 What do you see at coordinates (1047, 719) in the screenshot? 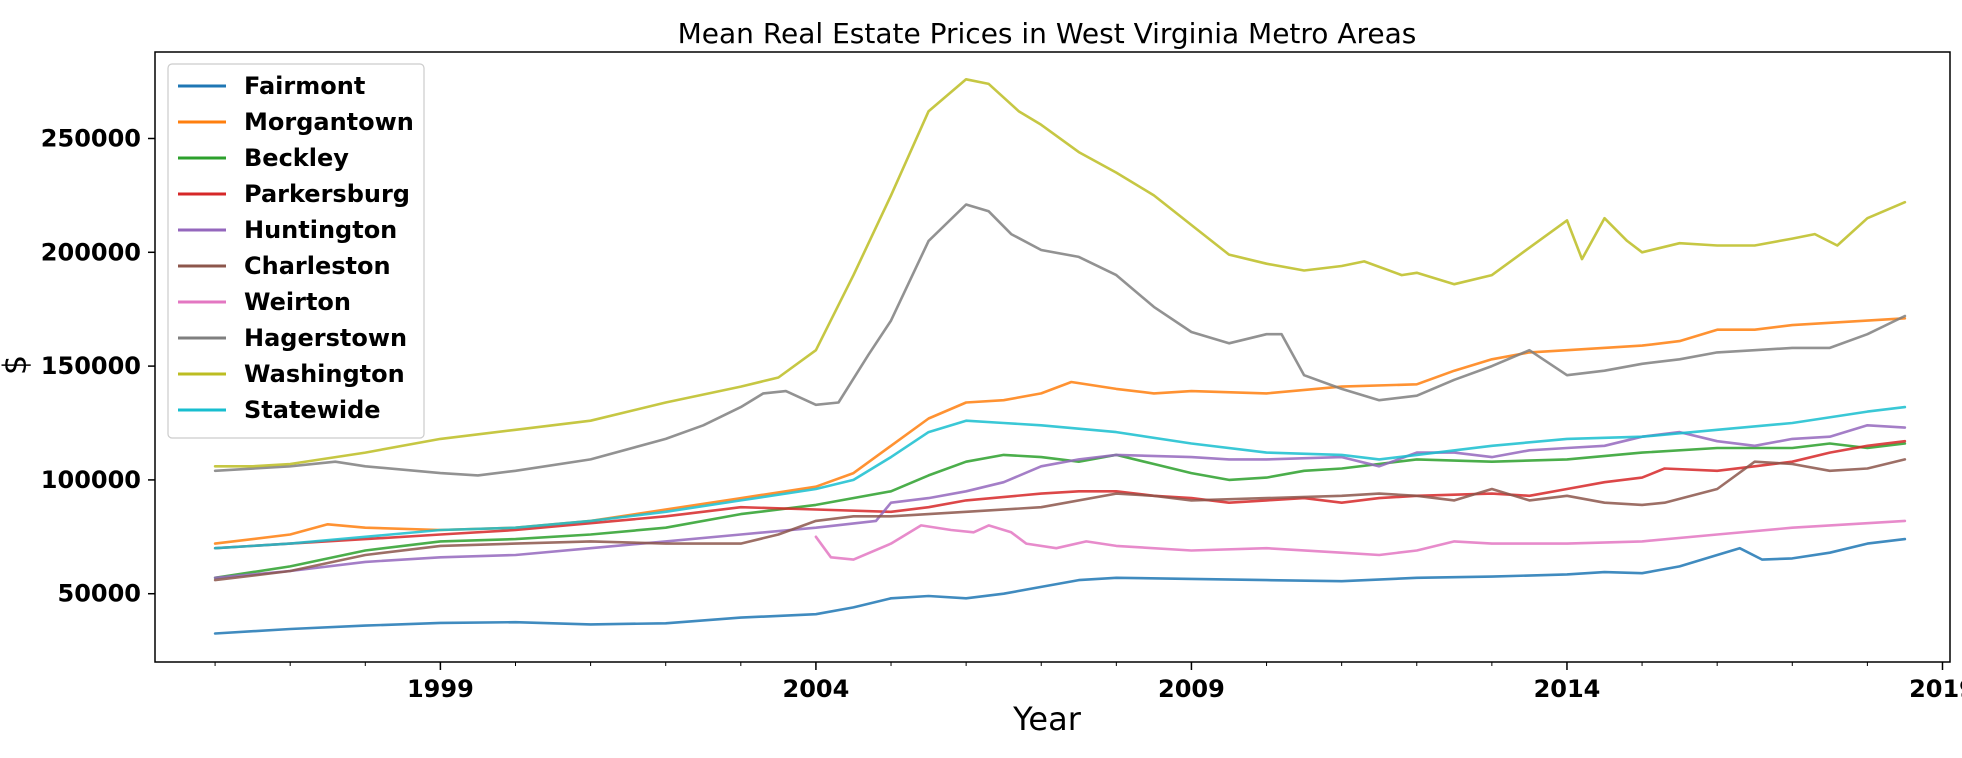
I see `x-axis-label: Year` at bounding box center [1047, 719].